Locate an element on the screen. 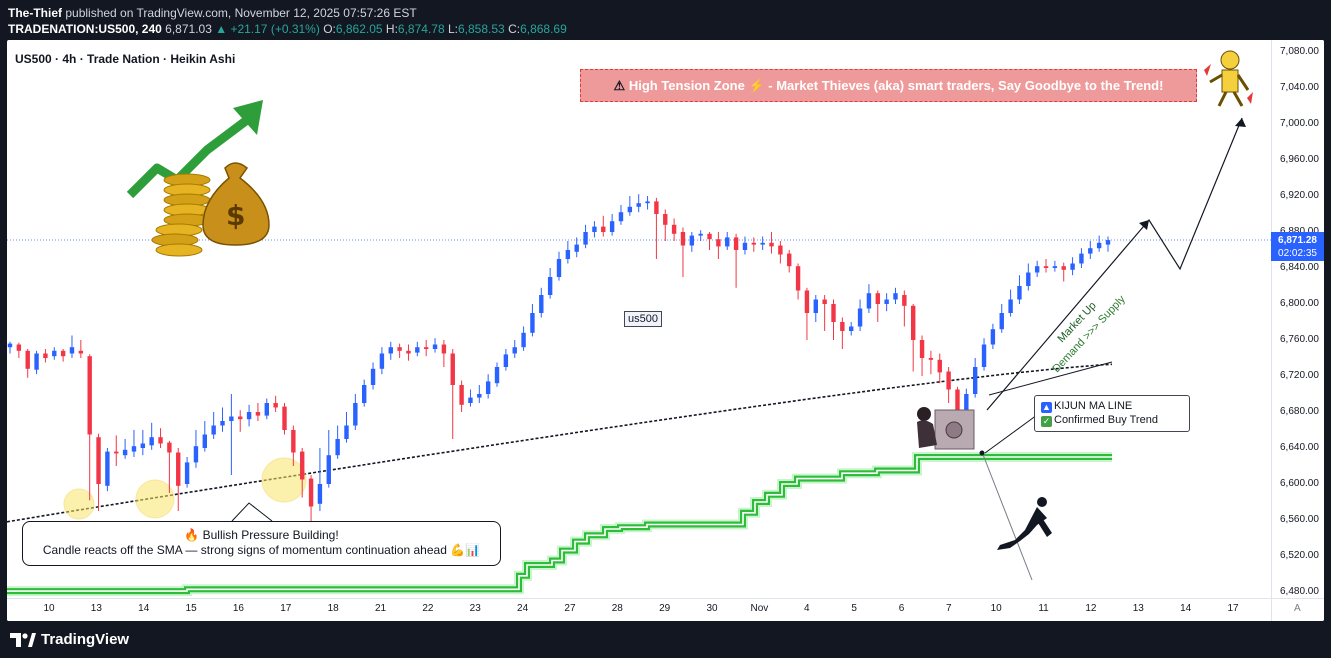  y-tick-label: 6,960.00 is located at coordinates (1299, 159).